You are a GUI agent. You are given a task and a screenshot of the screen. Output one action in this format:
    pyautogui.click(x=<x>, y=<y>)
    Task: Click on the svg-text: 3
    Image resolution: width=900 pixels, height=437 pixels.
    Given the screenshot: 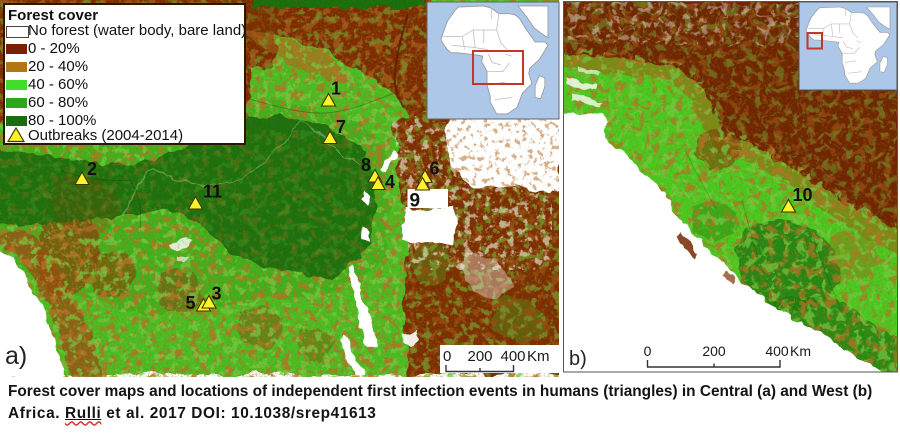 What is the action you would take?
    pyautogui.click(x=217, y=294)
    